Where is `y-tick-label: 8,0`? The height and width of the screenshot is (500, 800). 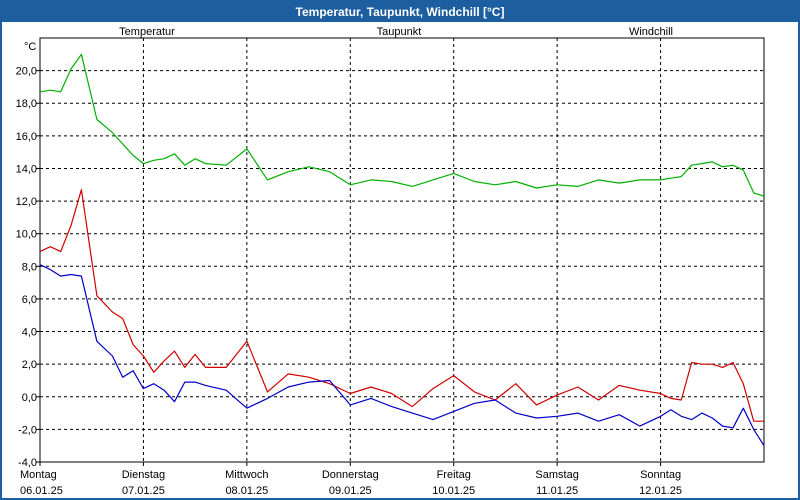
y-tick-label: 8,0 is located at coordinates (29, 267).